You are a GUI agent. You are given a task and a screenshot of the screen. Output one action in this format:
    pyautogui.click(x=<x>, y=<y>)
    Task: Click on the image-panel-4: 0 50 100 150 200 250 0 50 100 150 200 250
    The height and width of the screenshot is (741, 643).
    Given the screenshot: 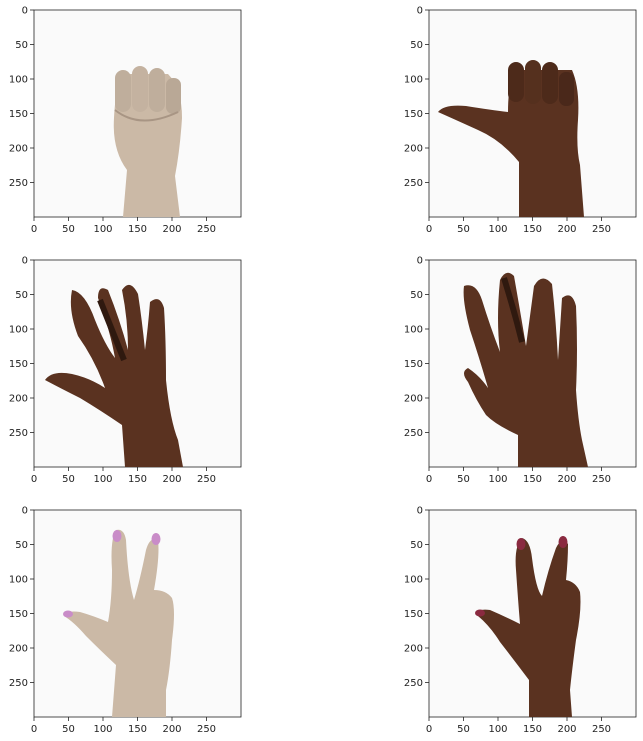 What is the action you would take?
    pyautogui.click(x=519, y=370)
    